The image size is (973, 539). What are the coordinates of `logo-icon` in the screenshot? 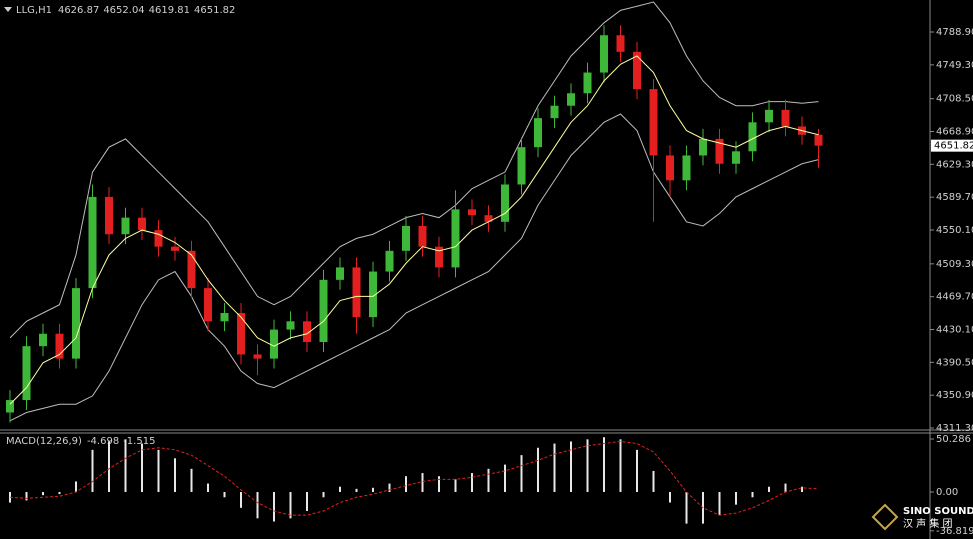 It's located at (885, 517).